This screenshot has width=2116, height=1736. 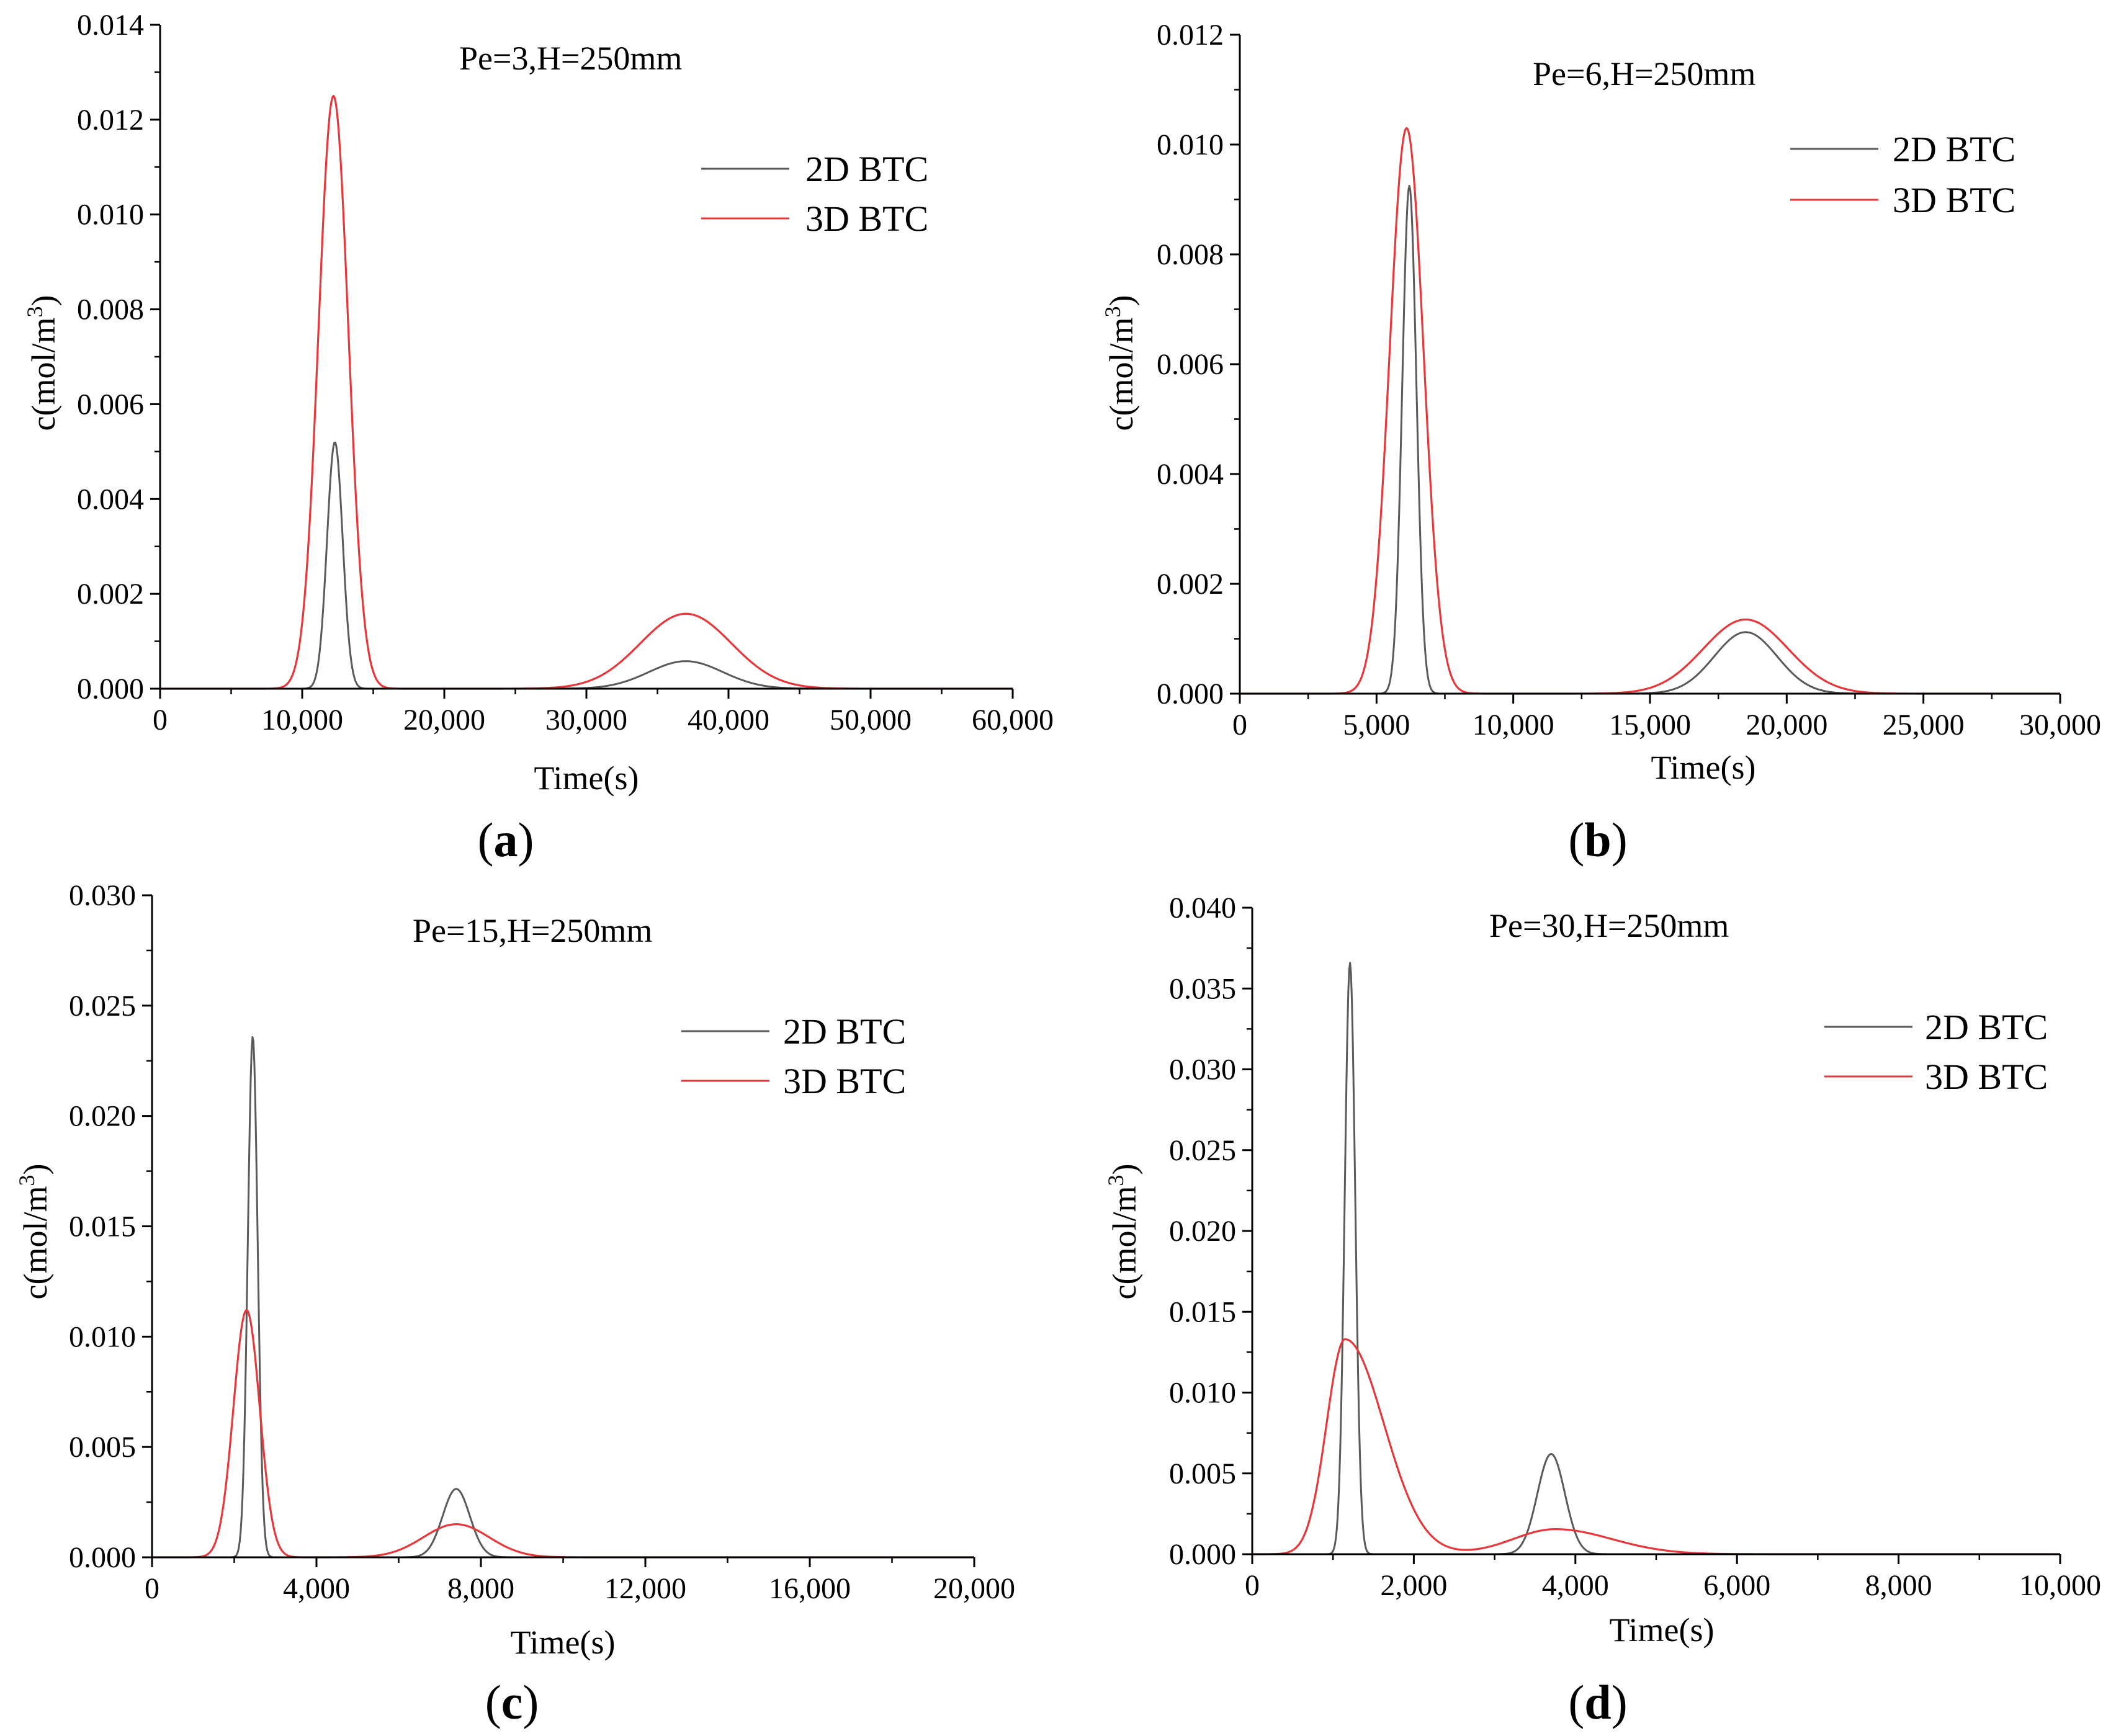 I want to click on panel-d-x-axis-title: Time(s), so click(x=1661, y=1630).